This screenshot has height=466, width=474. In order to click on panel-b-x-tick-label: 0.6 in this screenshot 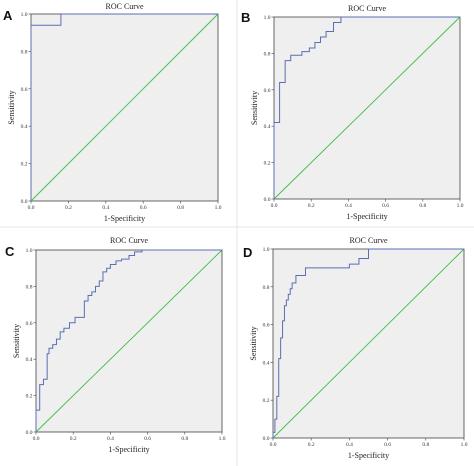, I will do `click(385, 206)`.